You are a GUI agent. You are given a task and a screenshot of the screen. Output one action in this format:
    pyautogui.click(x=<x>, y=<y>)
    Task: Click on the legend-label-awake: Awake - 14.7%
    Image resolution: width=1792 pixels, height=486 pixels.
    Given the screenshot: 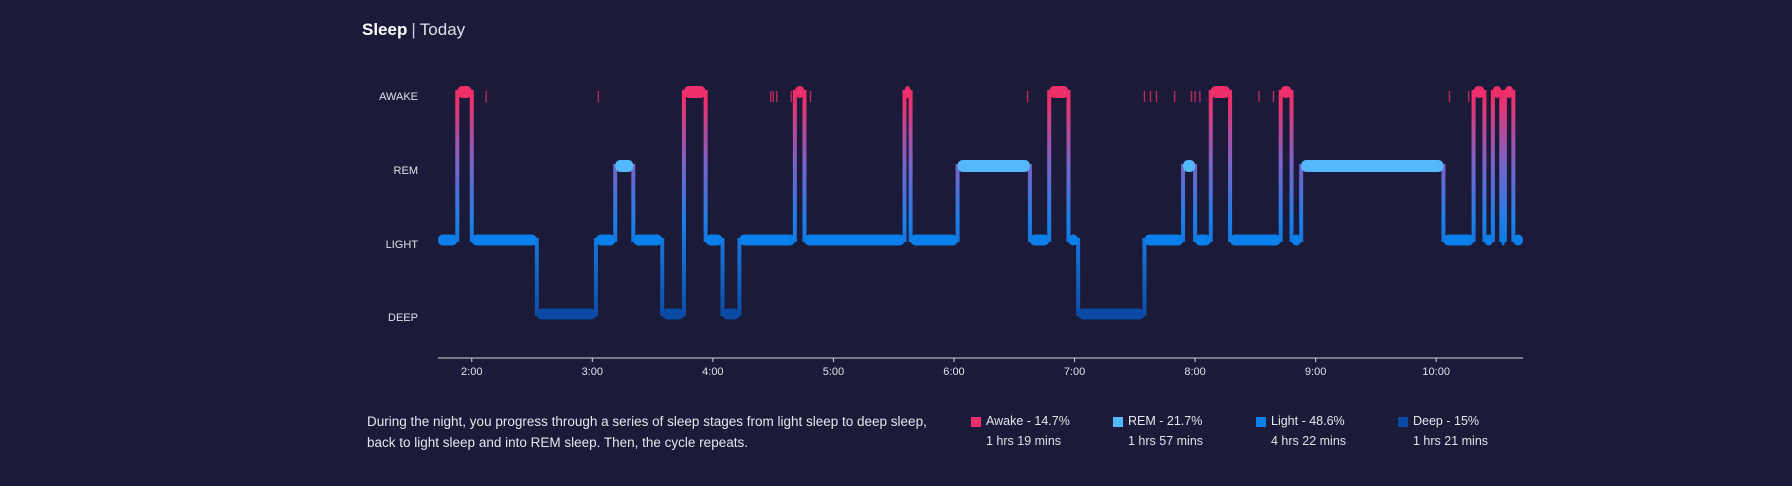 What is the action you would take?
    pyautogui.click(x=1028, y=421)
    